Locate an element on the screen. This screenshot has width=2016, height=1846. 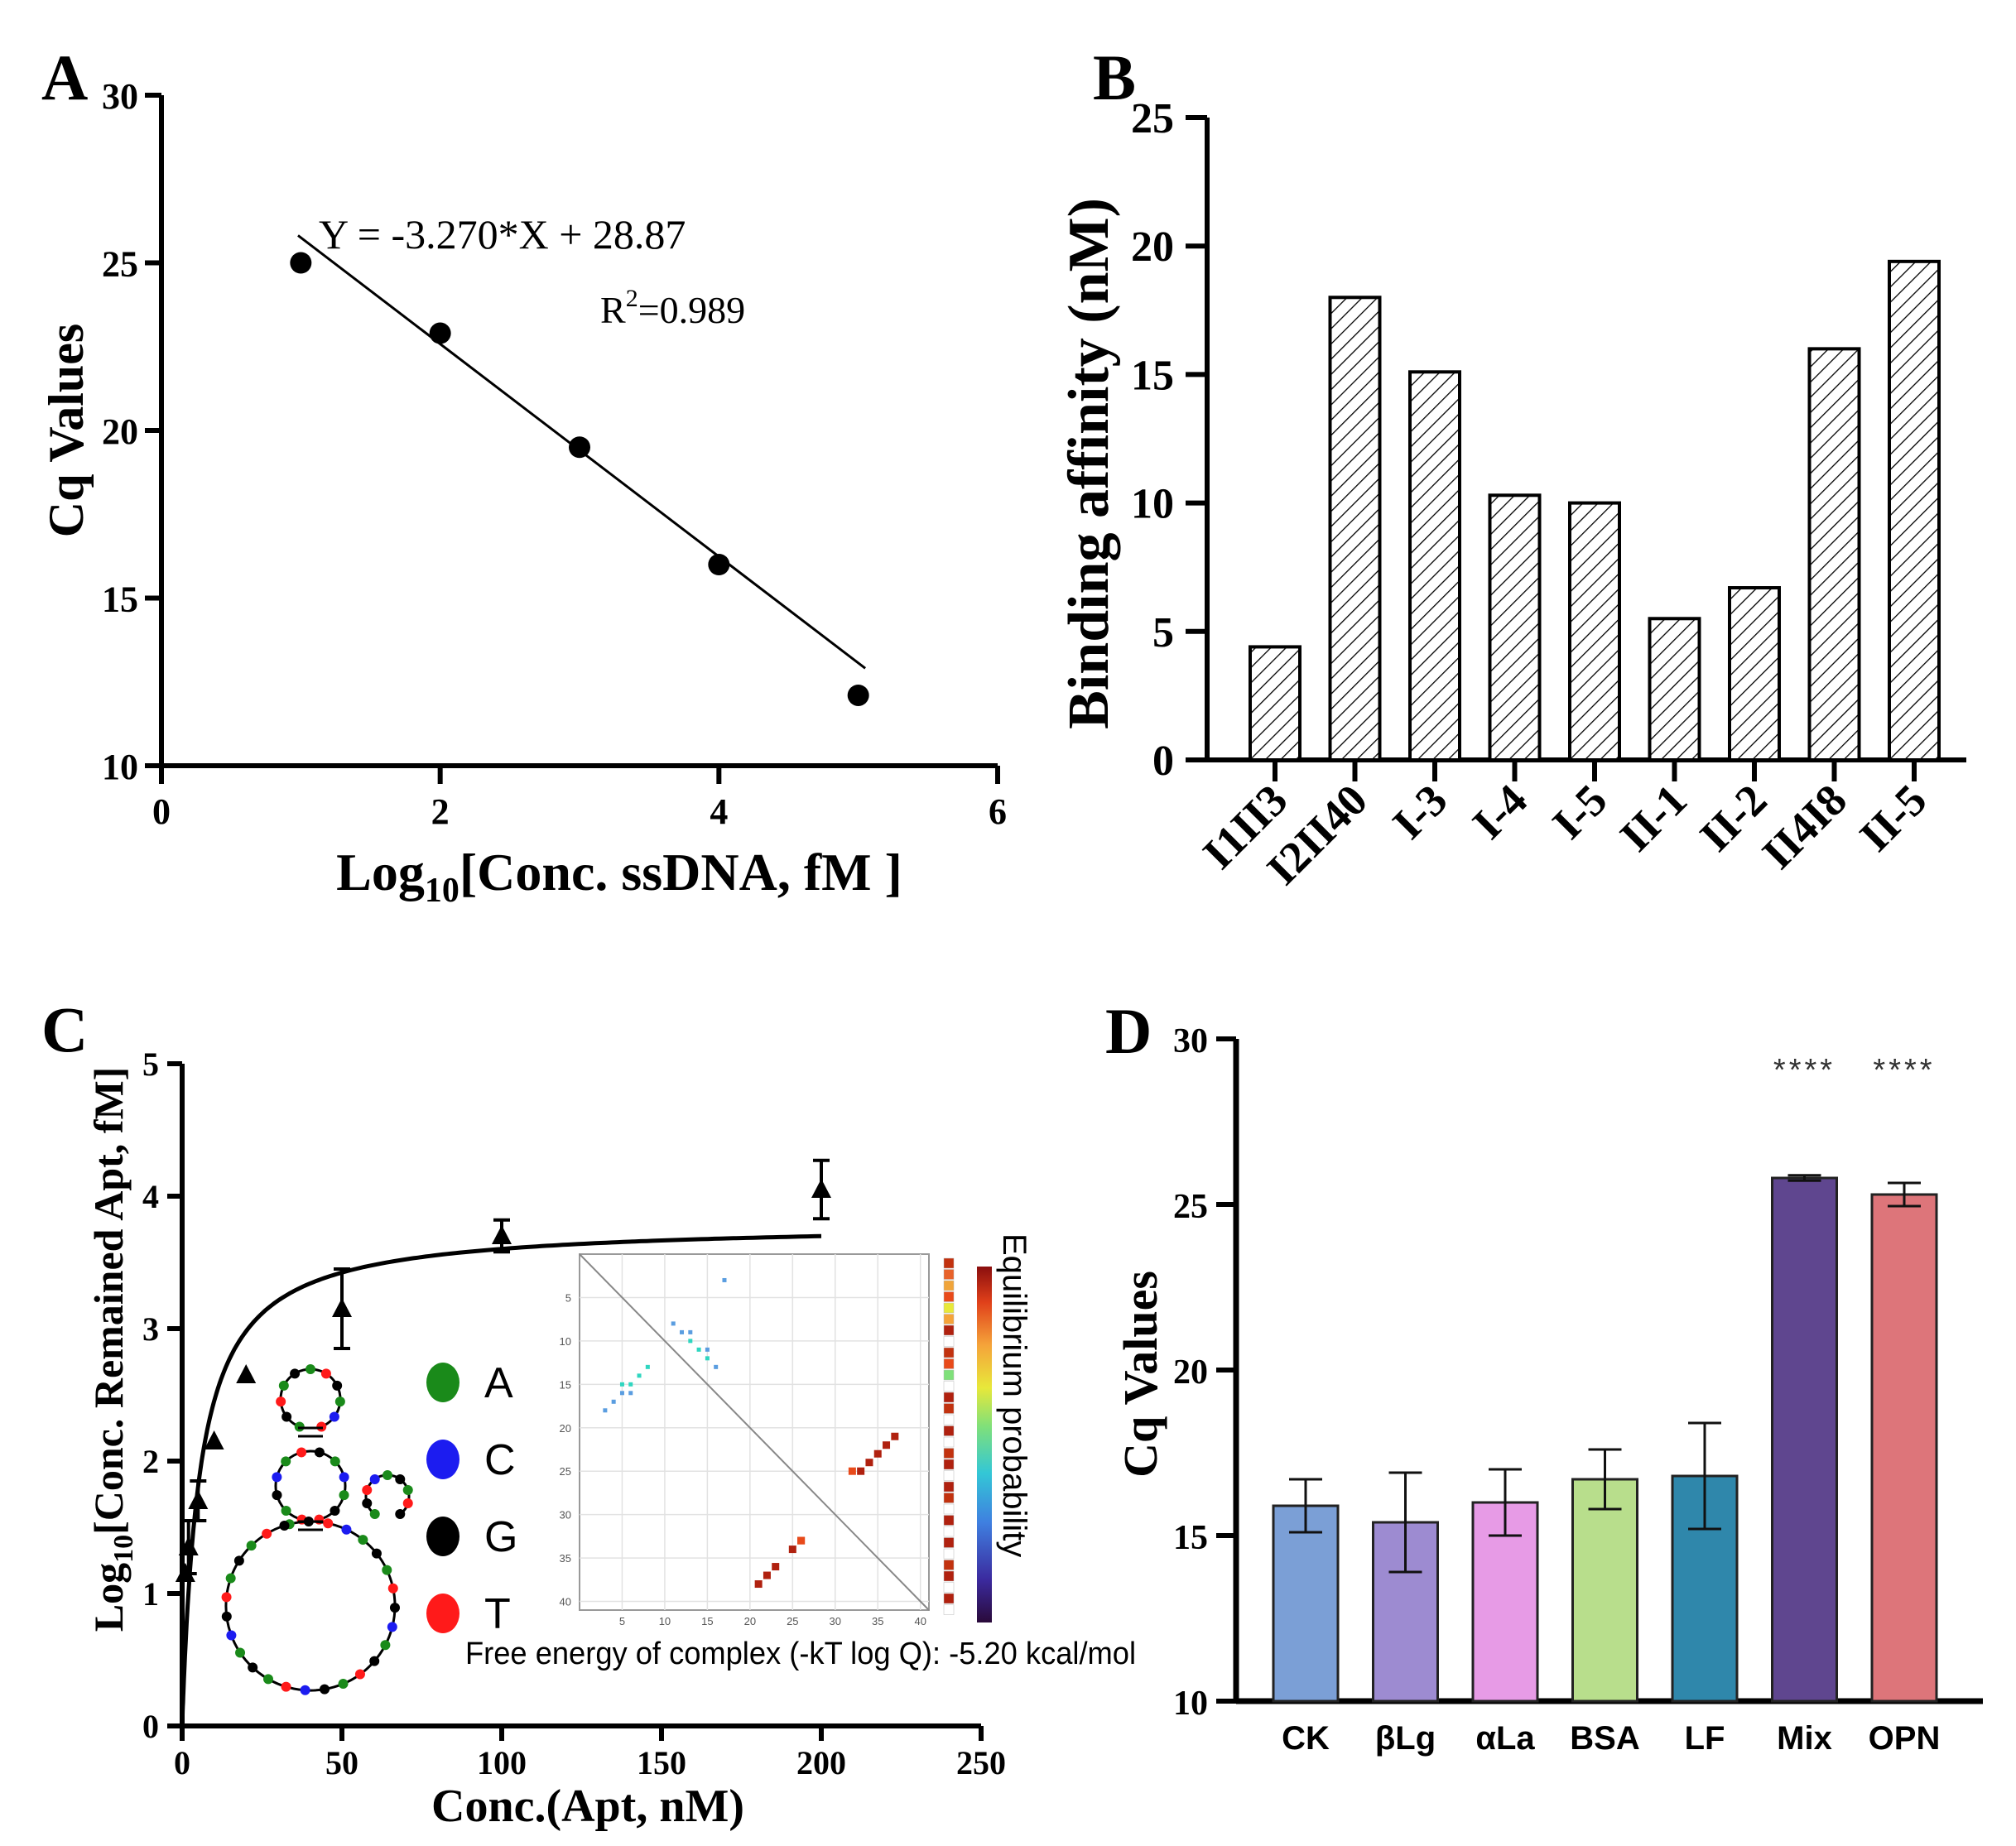
y-tick-label: 15 is located at coordinates (120, 599).